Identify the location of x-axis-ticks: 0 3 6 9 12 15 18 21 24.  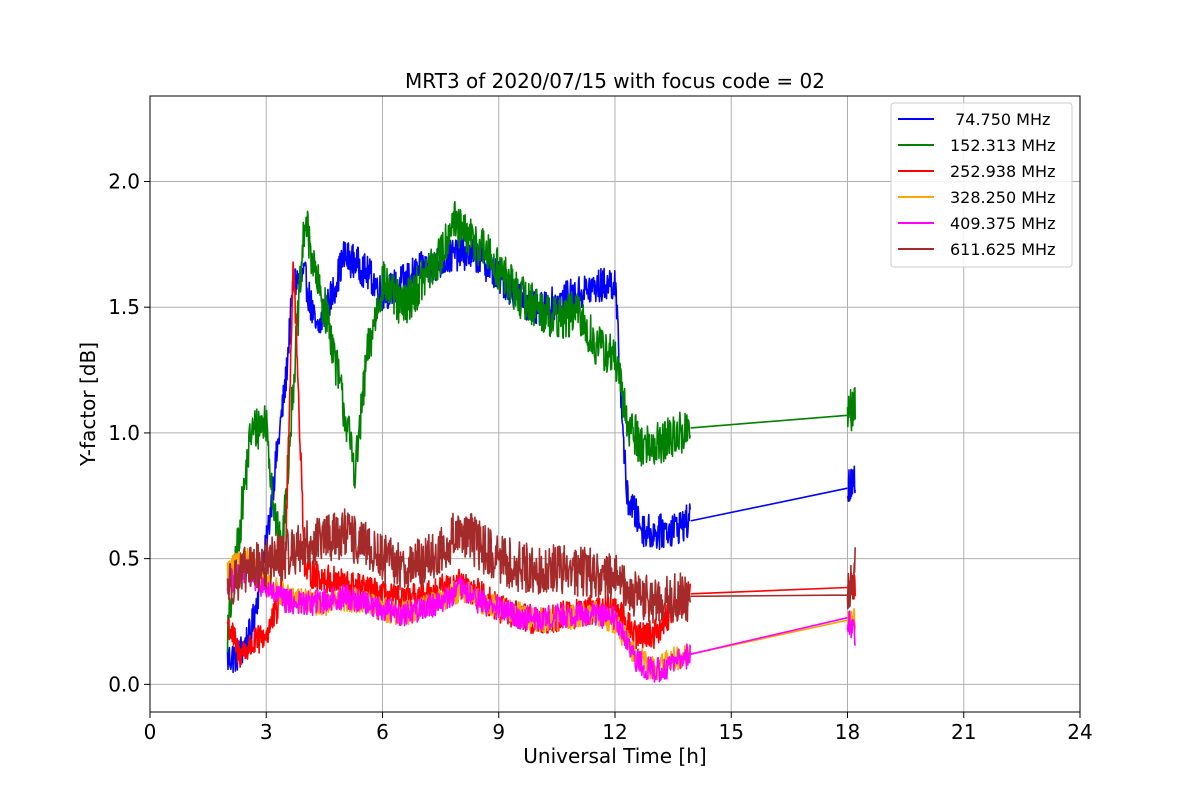
(618, 728).